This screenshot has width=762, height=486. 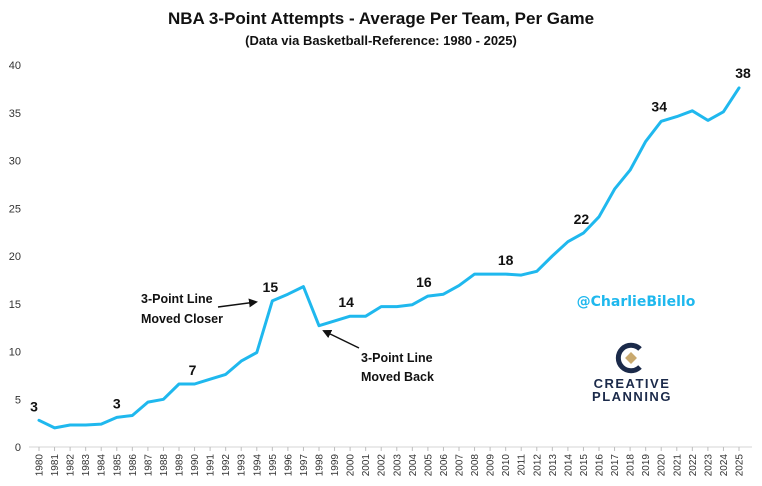 What do you see at coordinates (15, 162) in the screenshot?
I see `y-tick-label: 30` at bounding box center [15, 162].